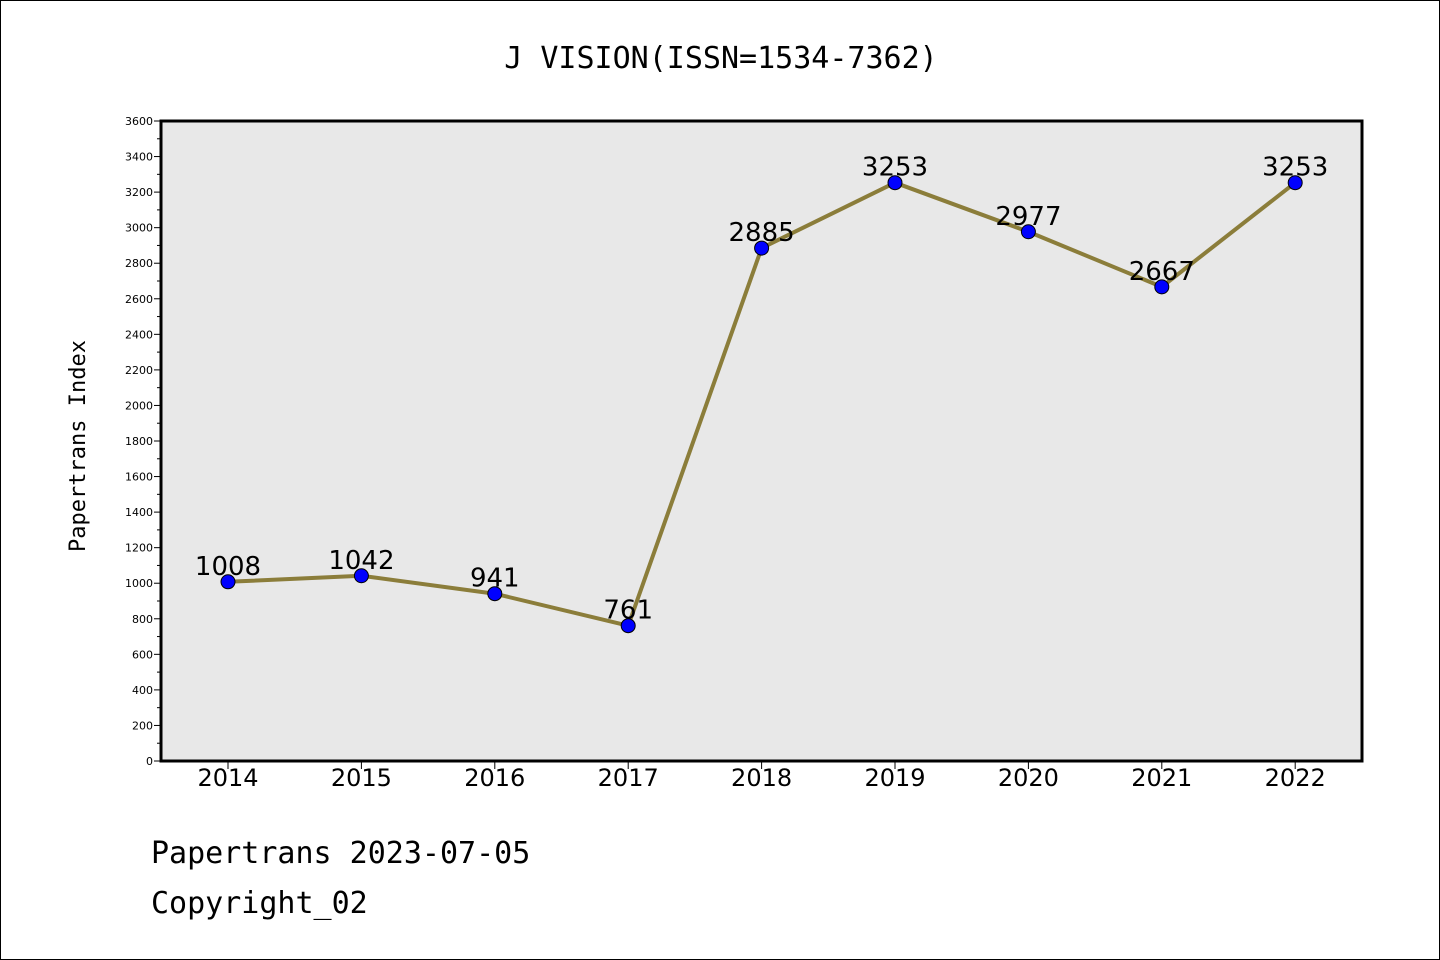  I want to click on y-tick-label: 2400, so click(139, 334).